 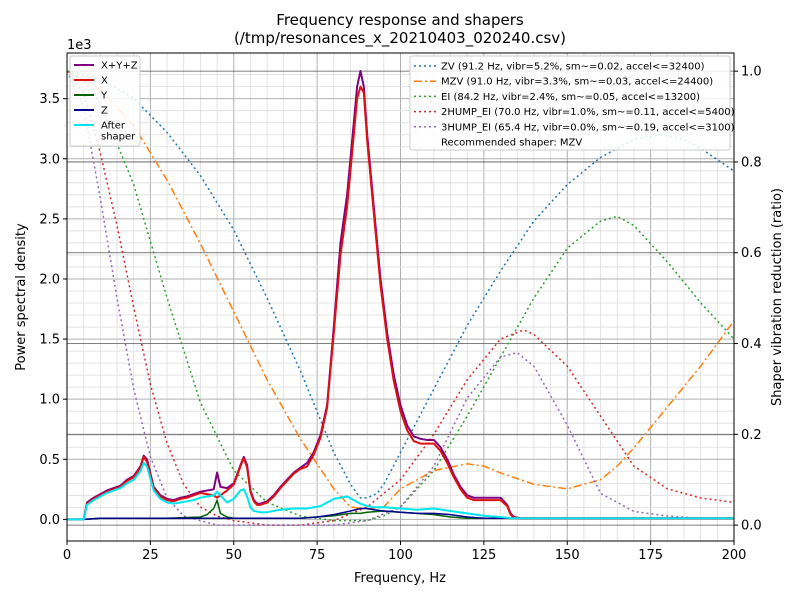 What do you see at coordinates (751, 526) in the screenshot?
I see `y2-tick-label: 0.0` at bounding box center [751, 526].